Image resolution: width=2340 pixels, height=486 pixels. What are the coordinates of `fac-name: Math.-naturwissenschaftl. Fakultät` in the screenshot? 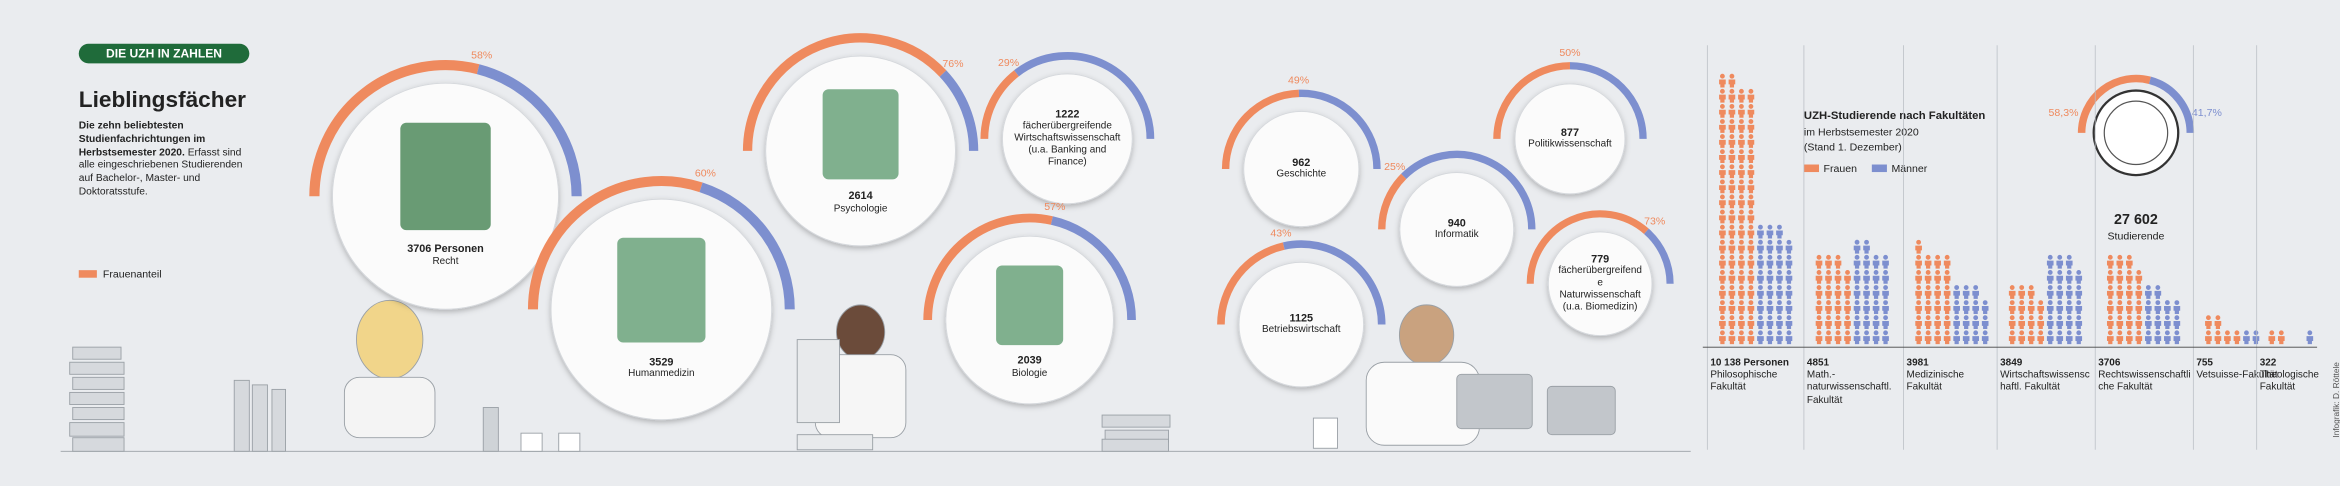 It's located at (1849, 388).